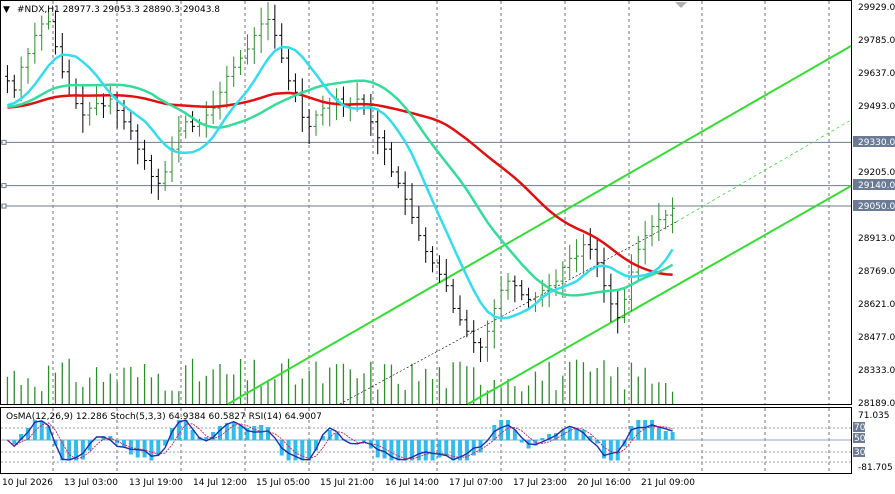 The width and height of the screenshot is (895, 494). What do you see at coordinates (668, 483) in the screenshot?
I see `time-label: 21 Jul 09:00` at bounding box center [668, 483].